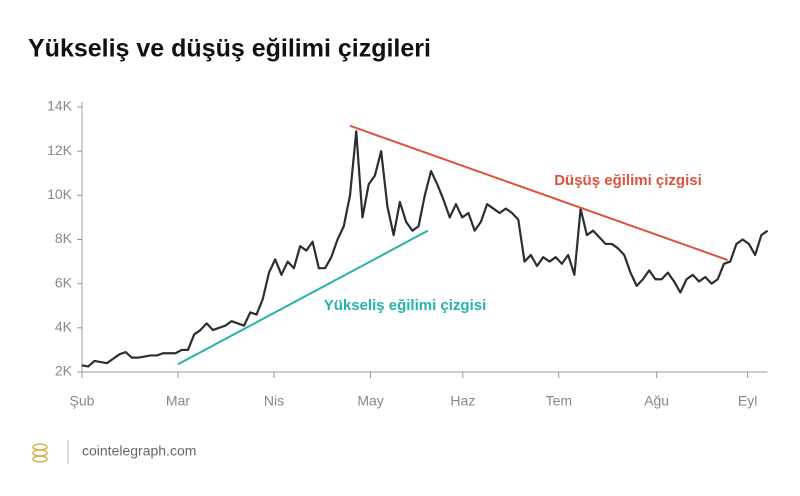  I want to click on x-tick-label: Şub, so click(82, 401).